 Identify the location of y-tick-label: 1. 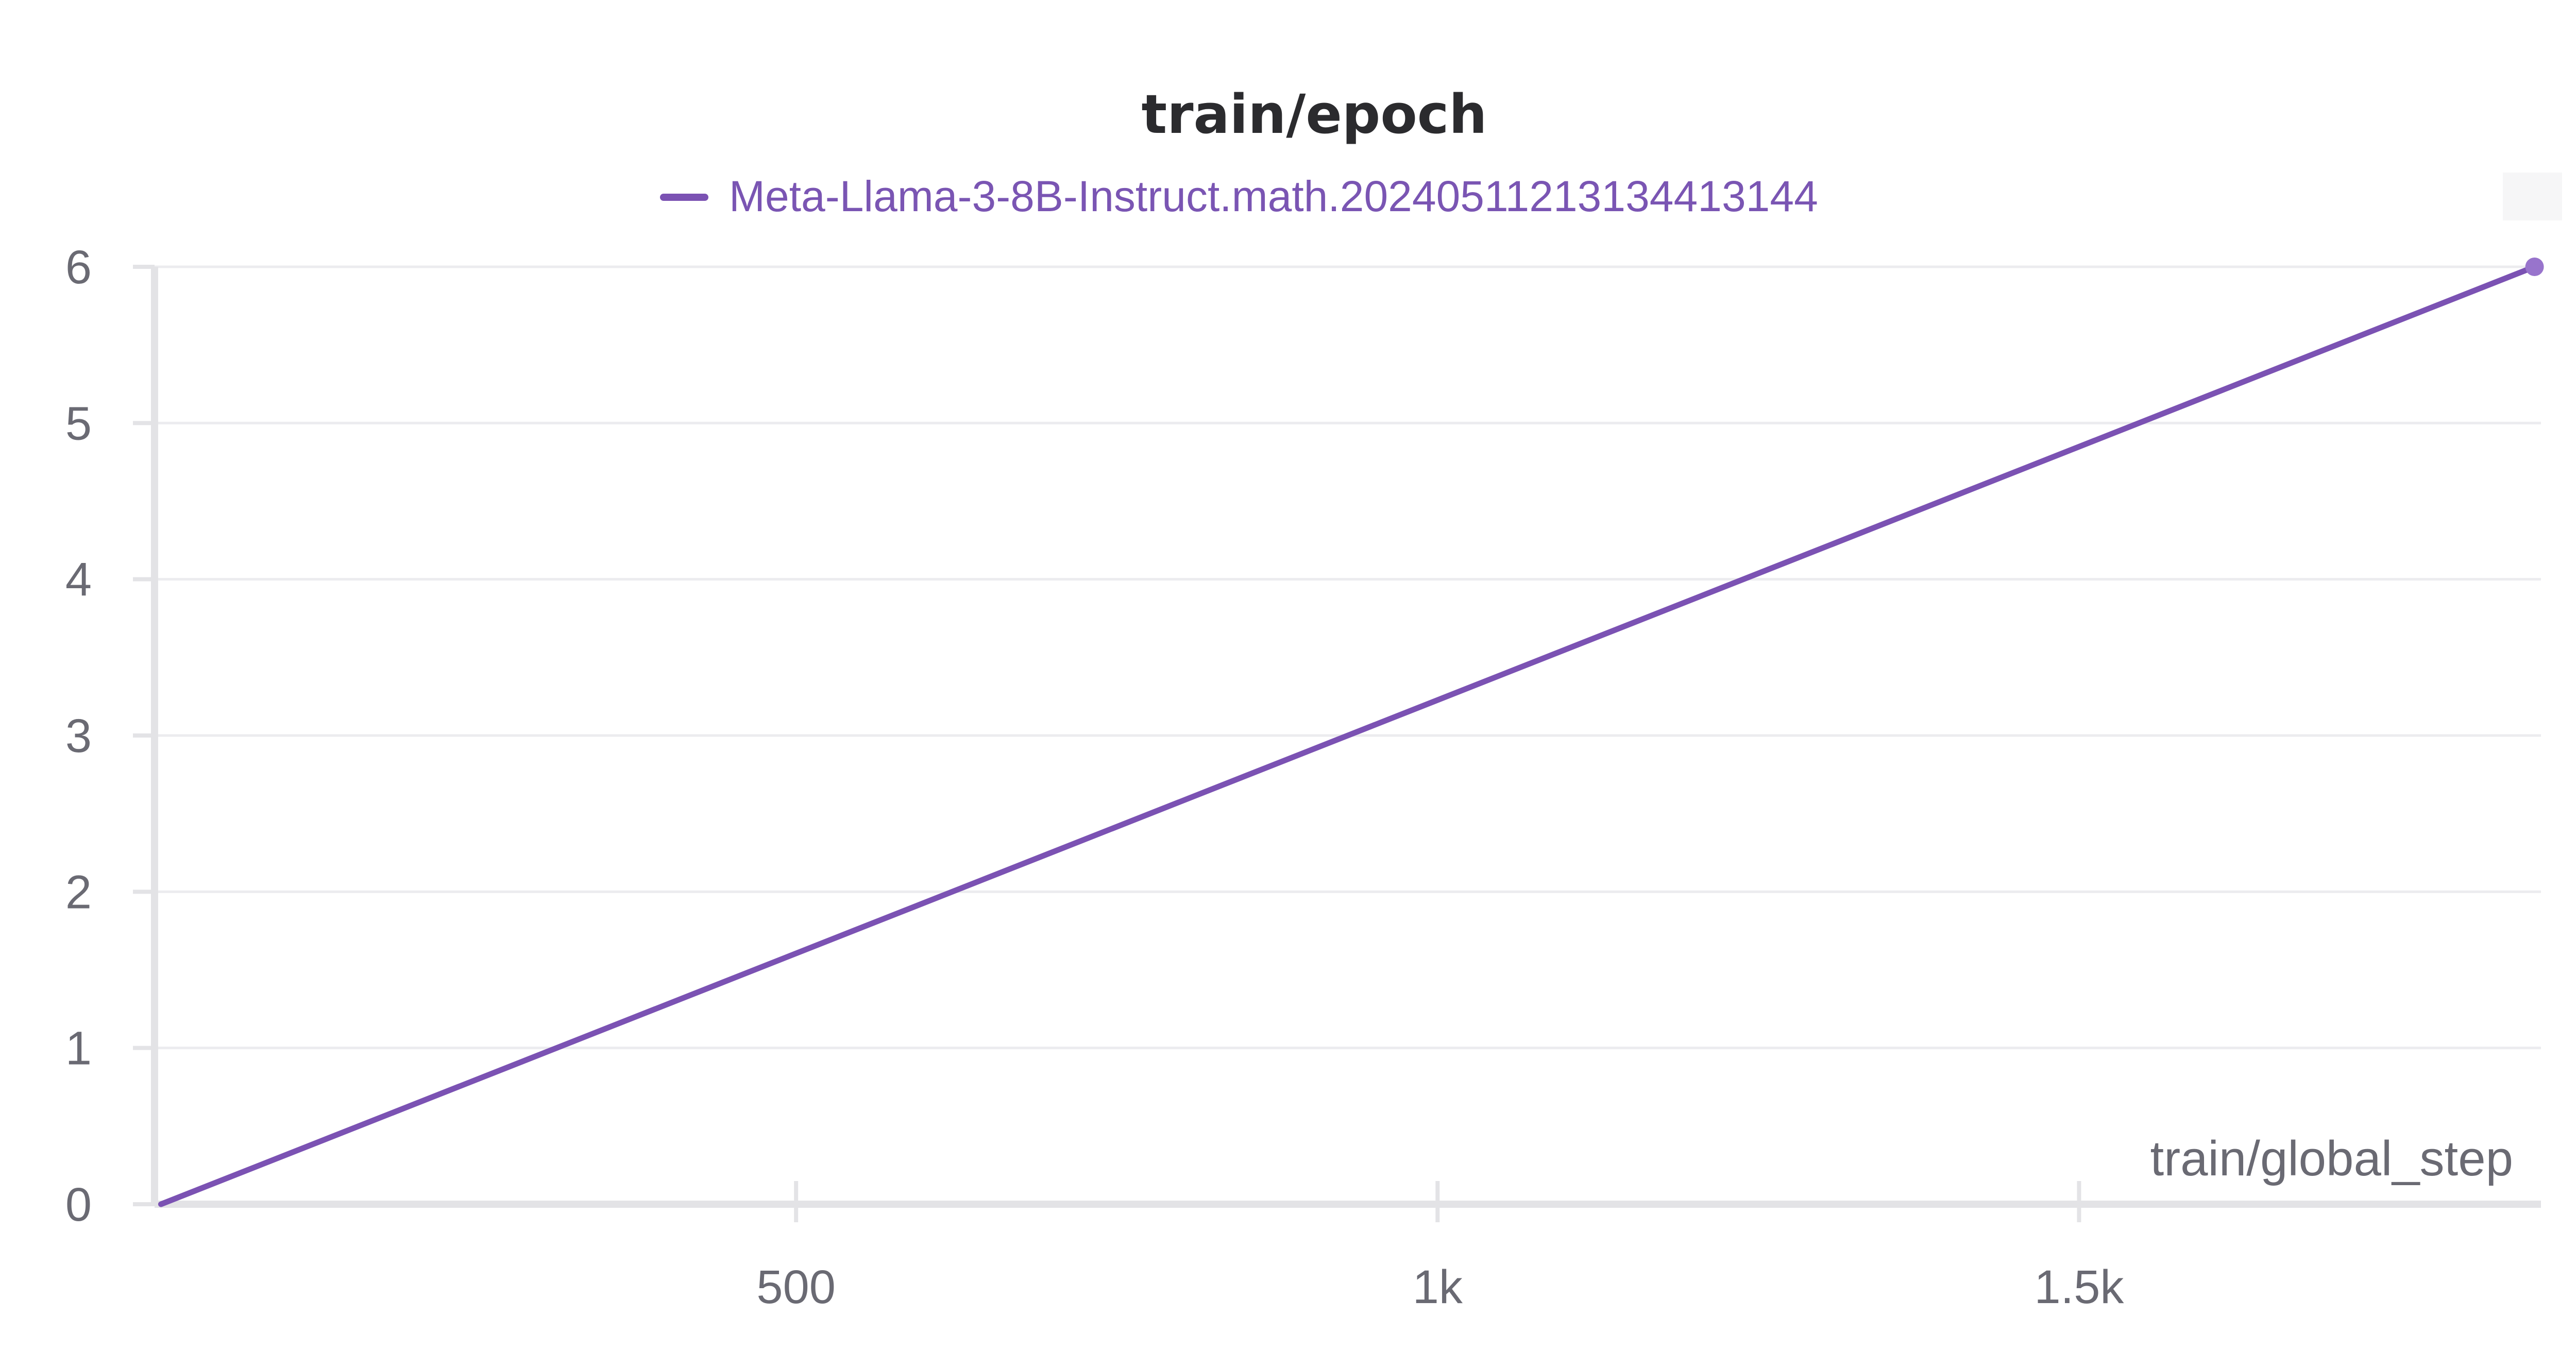
(79, 1048).